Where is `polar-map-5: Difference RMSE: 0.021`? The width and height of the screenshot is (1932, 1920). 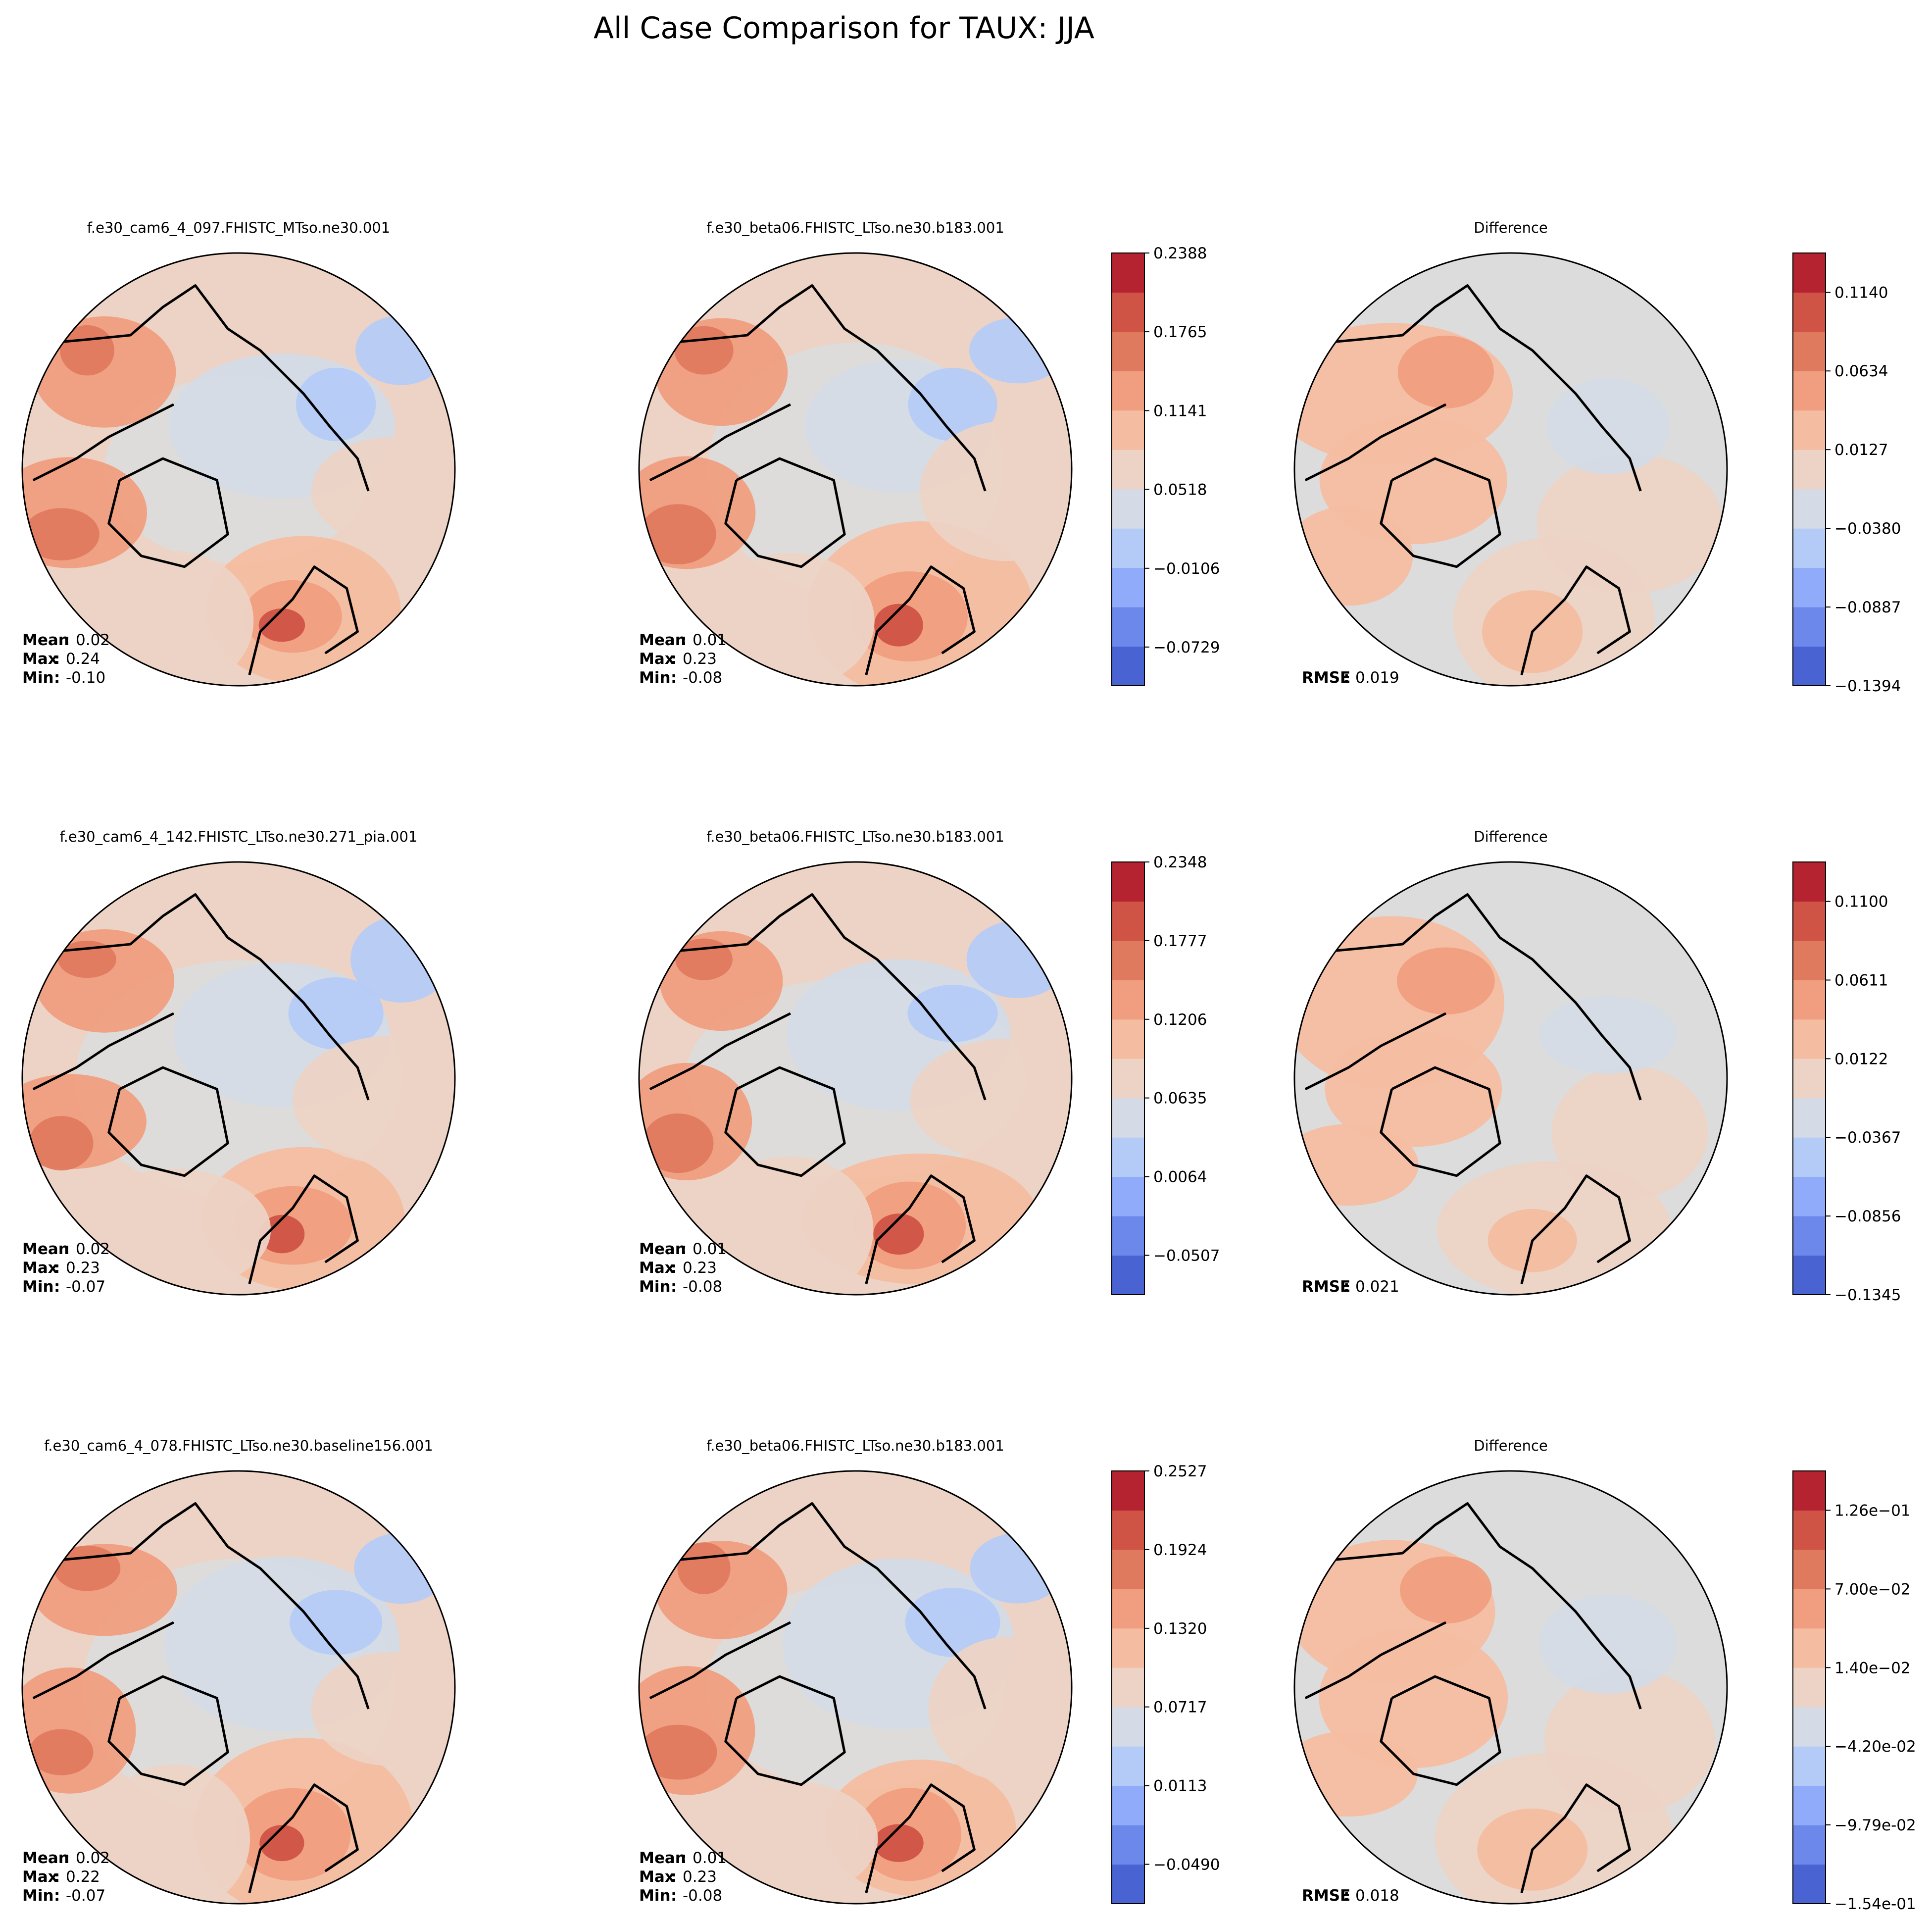
polar-map-5: Difference RMSE: 0.021 is located at coordinates (1510, 1062).